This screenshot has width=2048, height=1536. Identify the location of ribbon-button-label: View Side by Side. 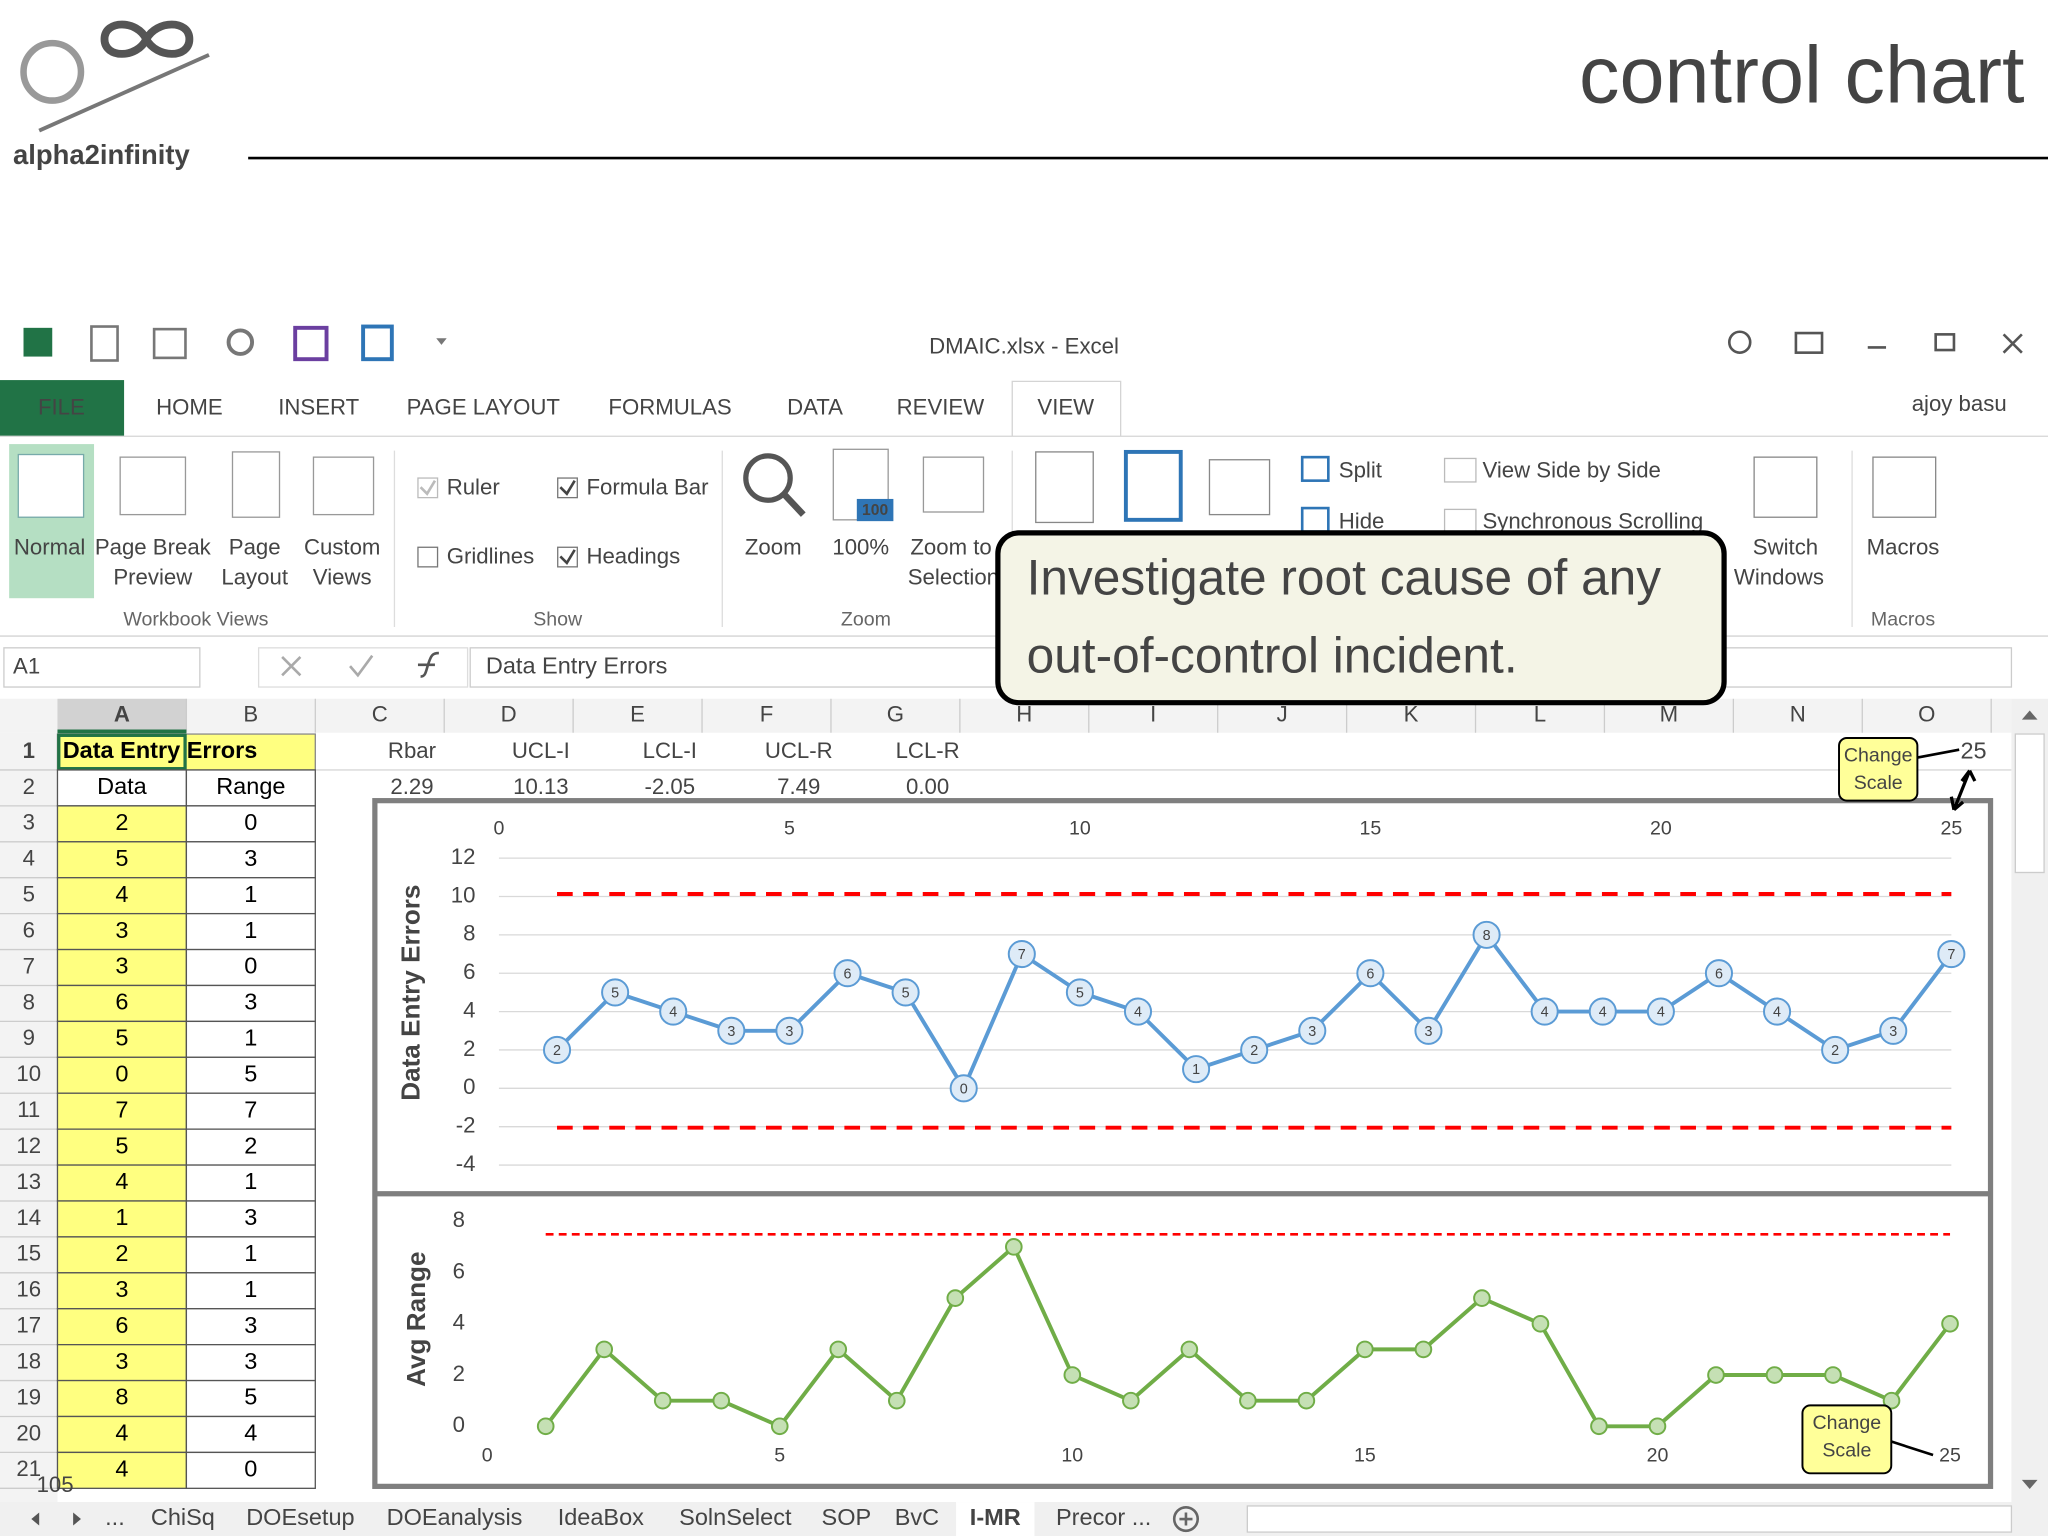
(1571, 469).